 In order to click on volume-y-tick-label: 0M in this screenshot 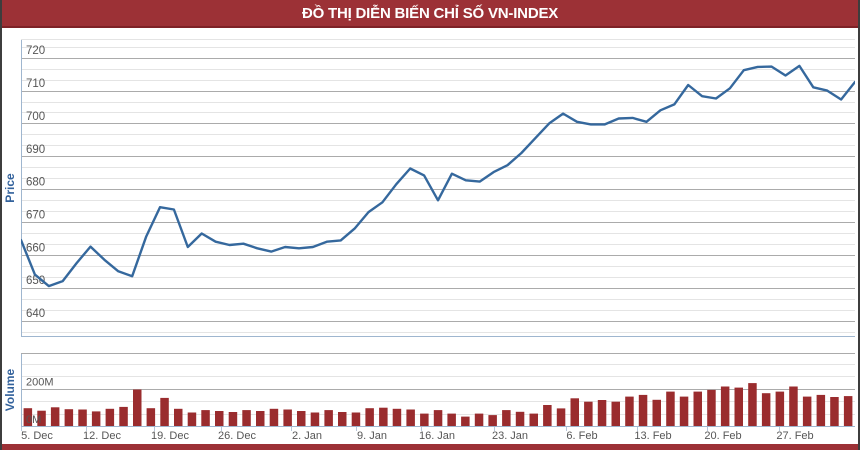, I will do `click(33, 420)`.